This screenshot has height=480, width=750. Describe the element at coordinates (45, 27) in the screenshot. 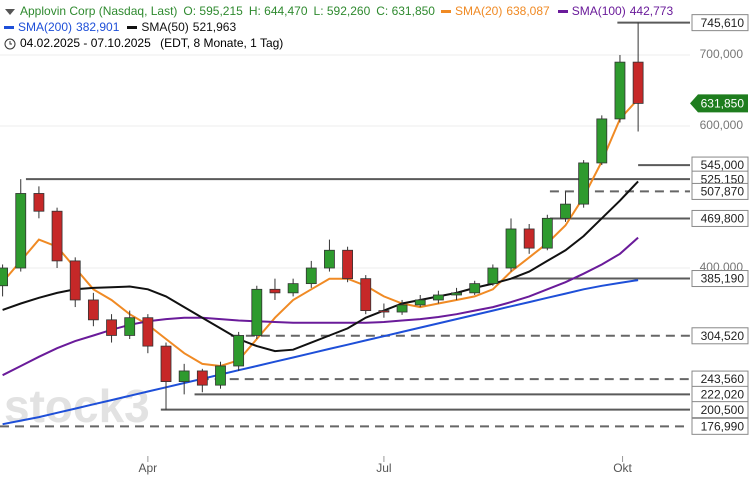

I see `legend-name: SMA(200)` at that location.